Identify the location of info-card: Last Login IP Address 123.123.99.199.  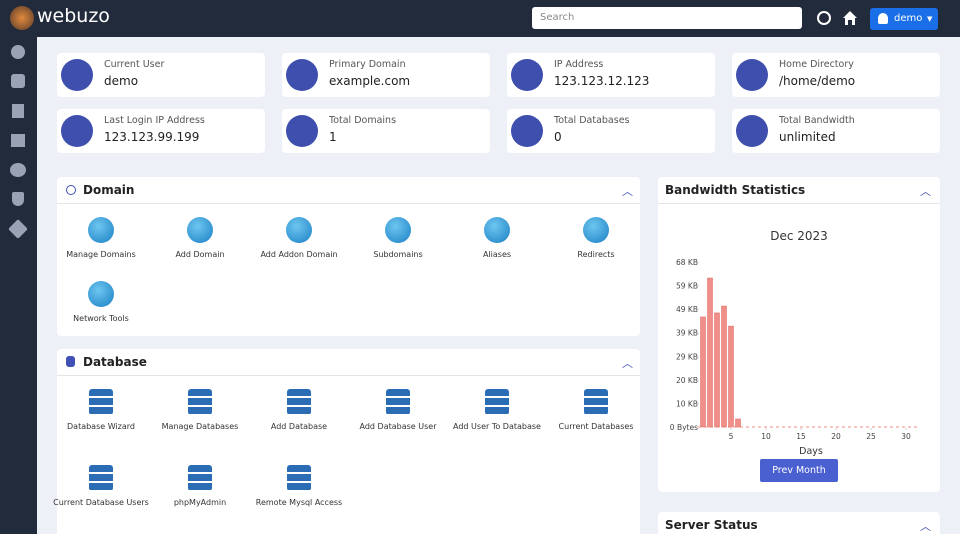
(161, 131).